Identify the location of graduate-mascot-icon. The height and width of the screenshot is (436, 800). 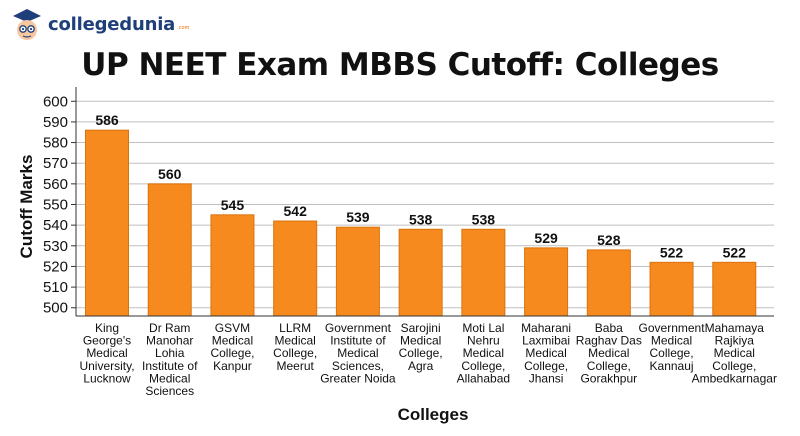
(27, 24).